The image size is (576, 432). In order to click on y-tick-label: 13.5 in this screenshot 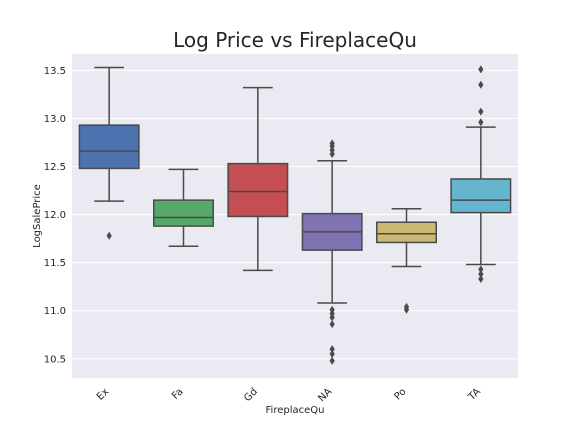, I will do `click(55, 71)`.